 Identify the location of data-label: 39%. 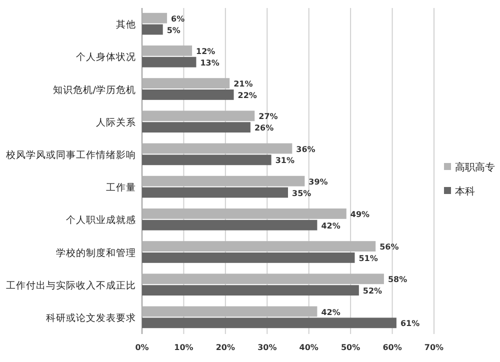
(318, 181).